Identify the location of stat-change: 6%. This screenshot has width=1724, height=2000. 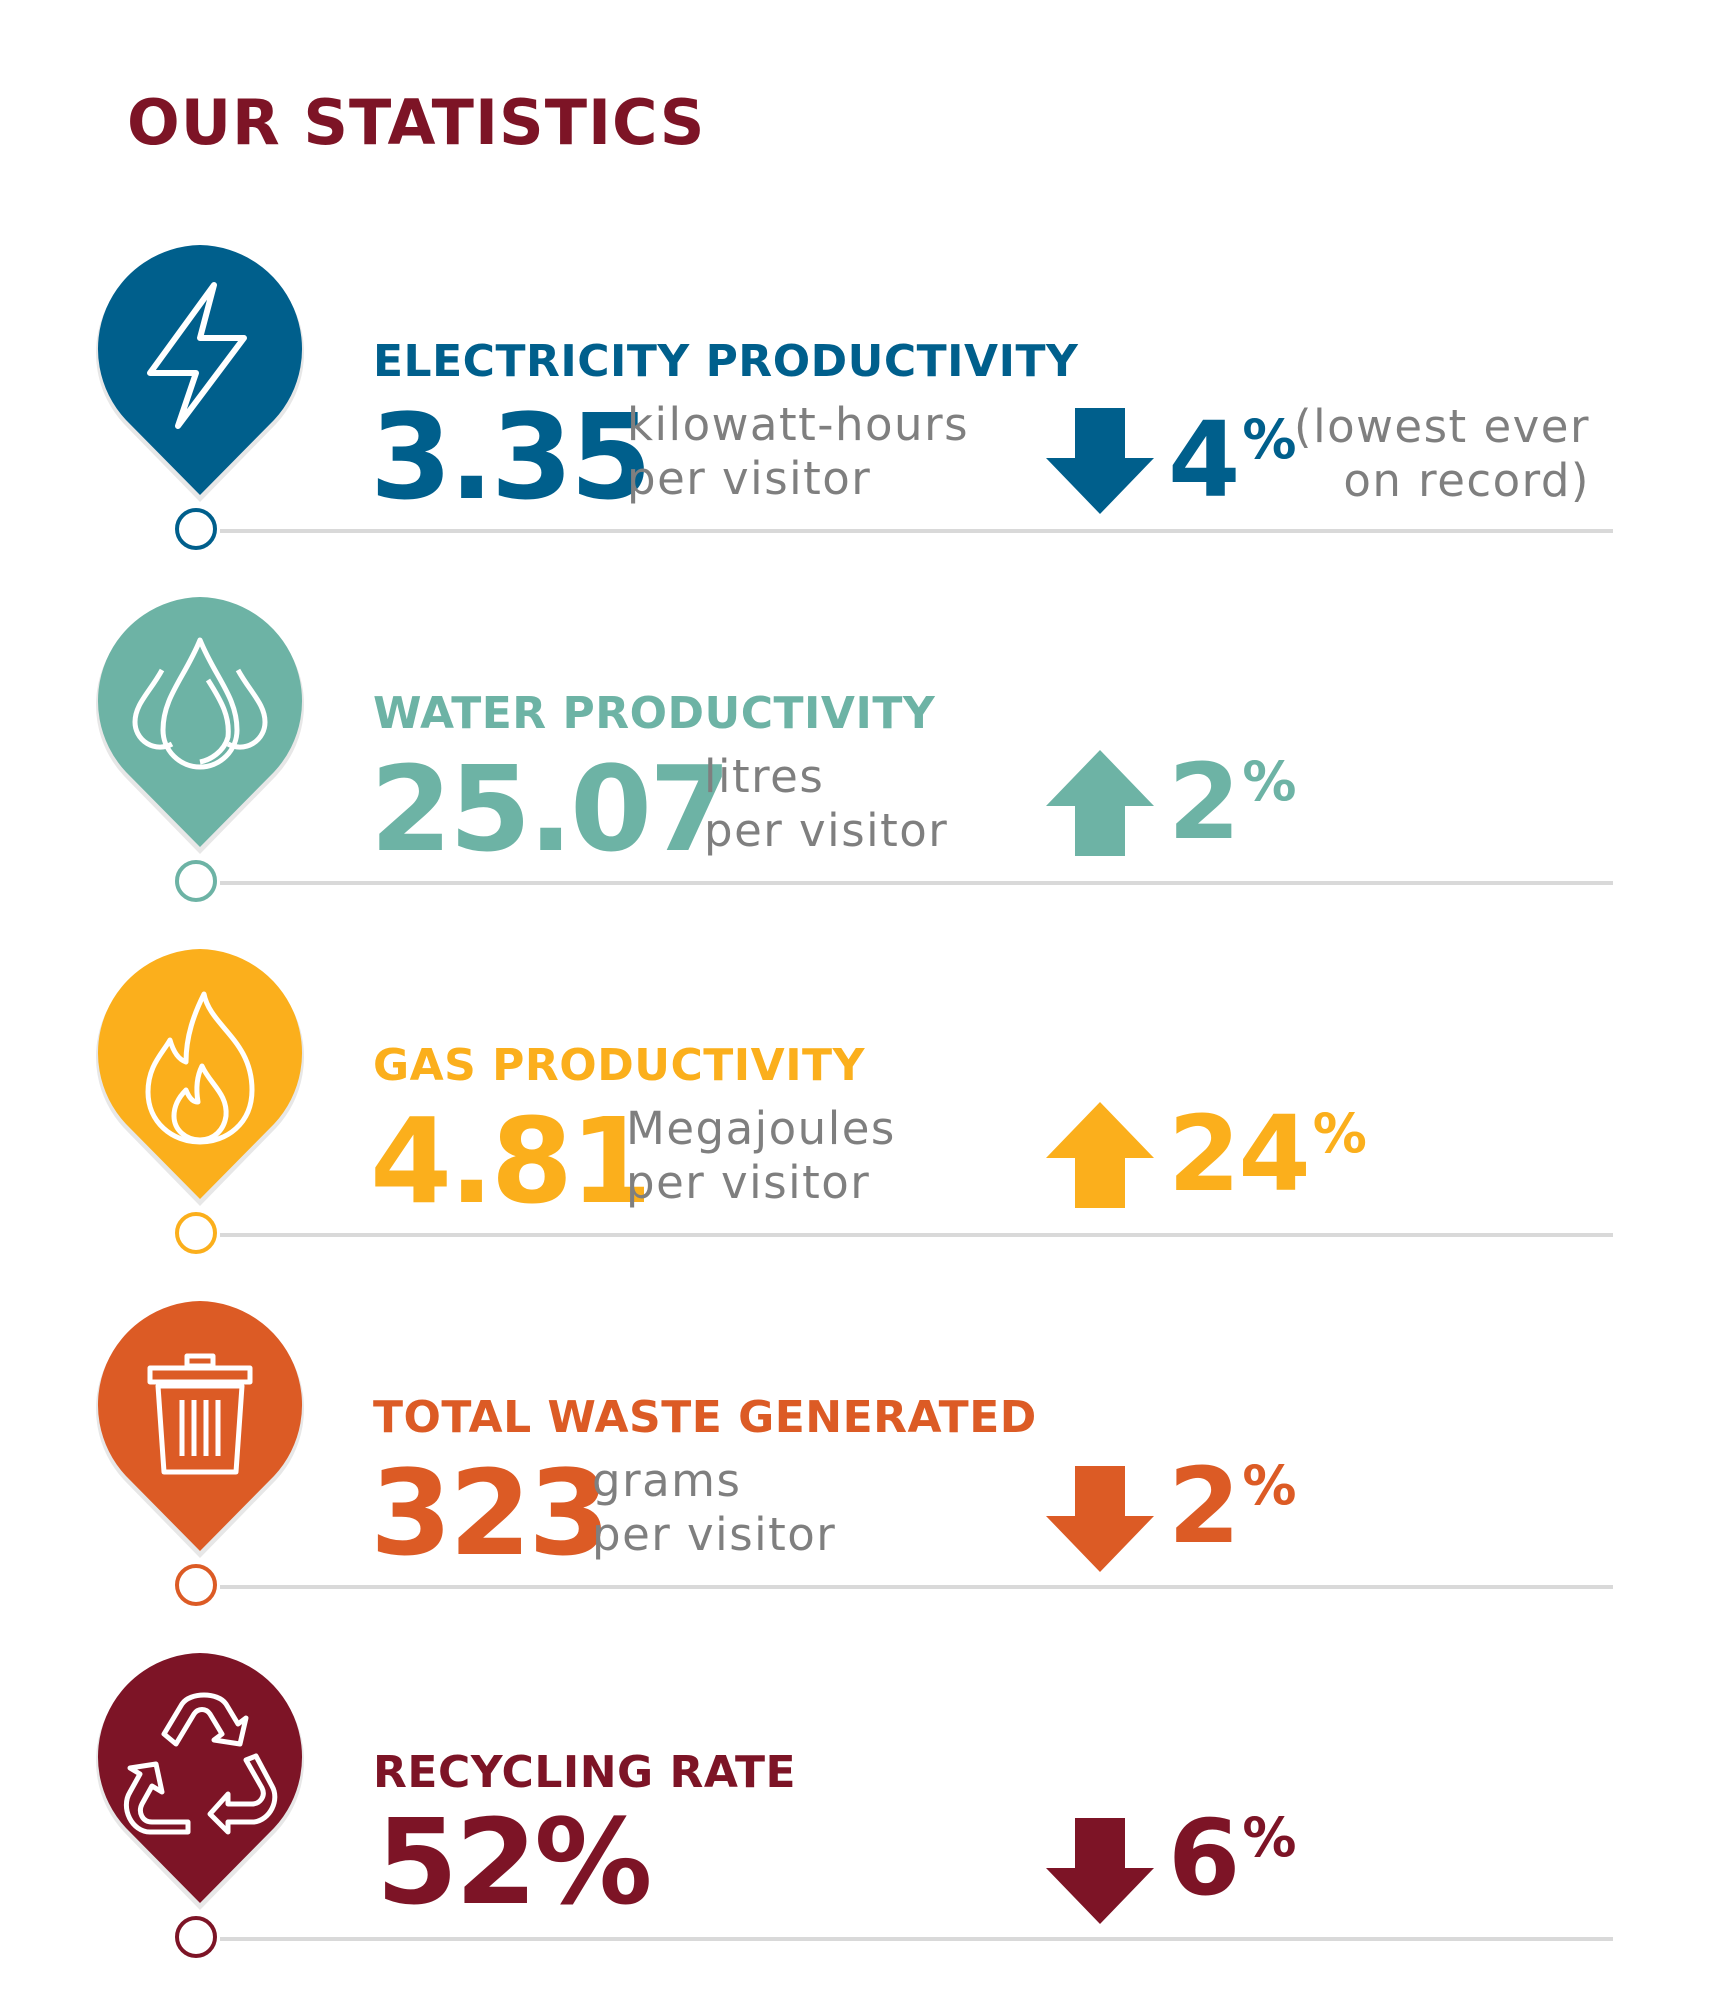
(1232, 1858).